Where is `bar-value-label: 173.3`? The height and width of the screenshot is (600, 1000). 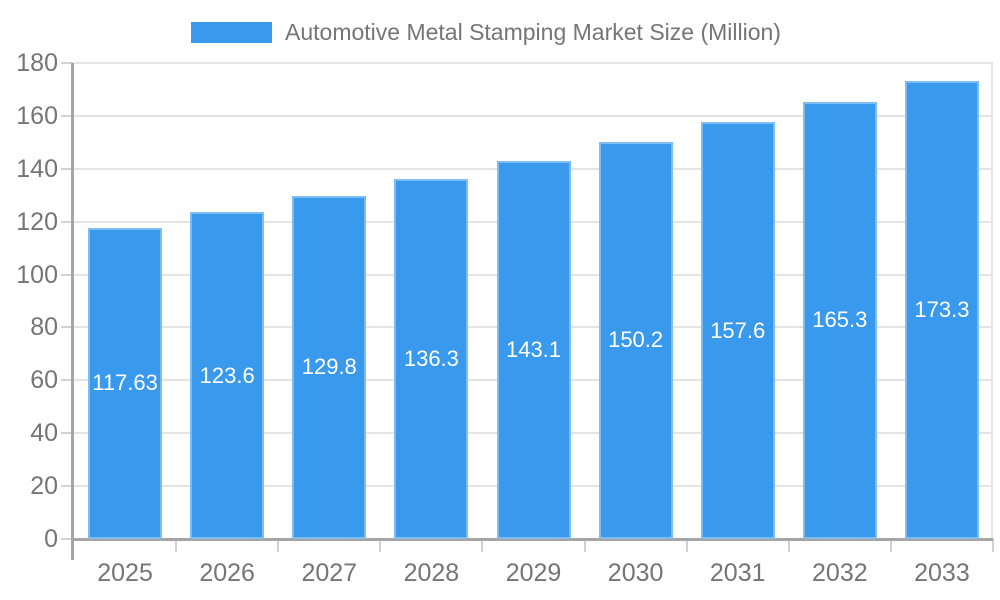
bar-value-label: 173.3 is located at coordinates (942, 309).